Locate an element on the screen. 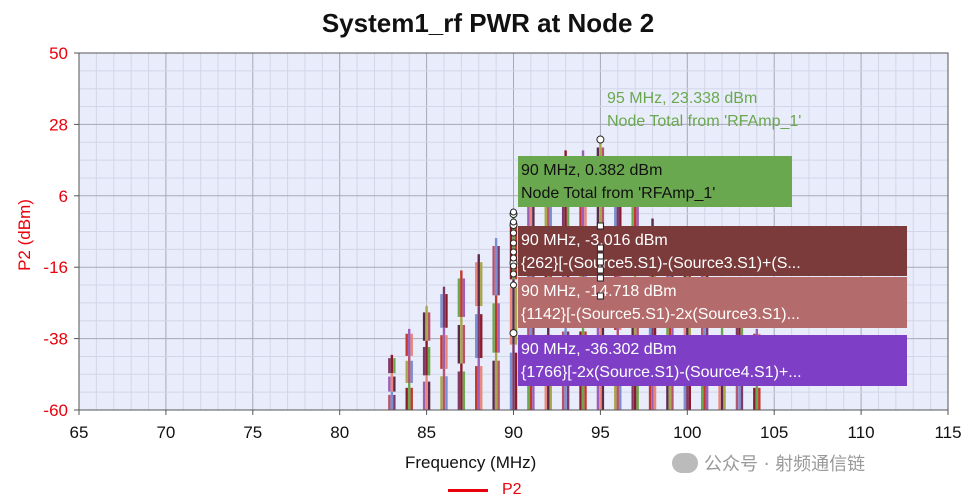 Image resolution: width=976 pixels, height=501 pixels. y-tick-label: -60 is located at coordinates (55, 410).